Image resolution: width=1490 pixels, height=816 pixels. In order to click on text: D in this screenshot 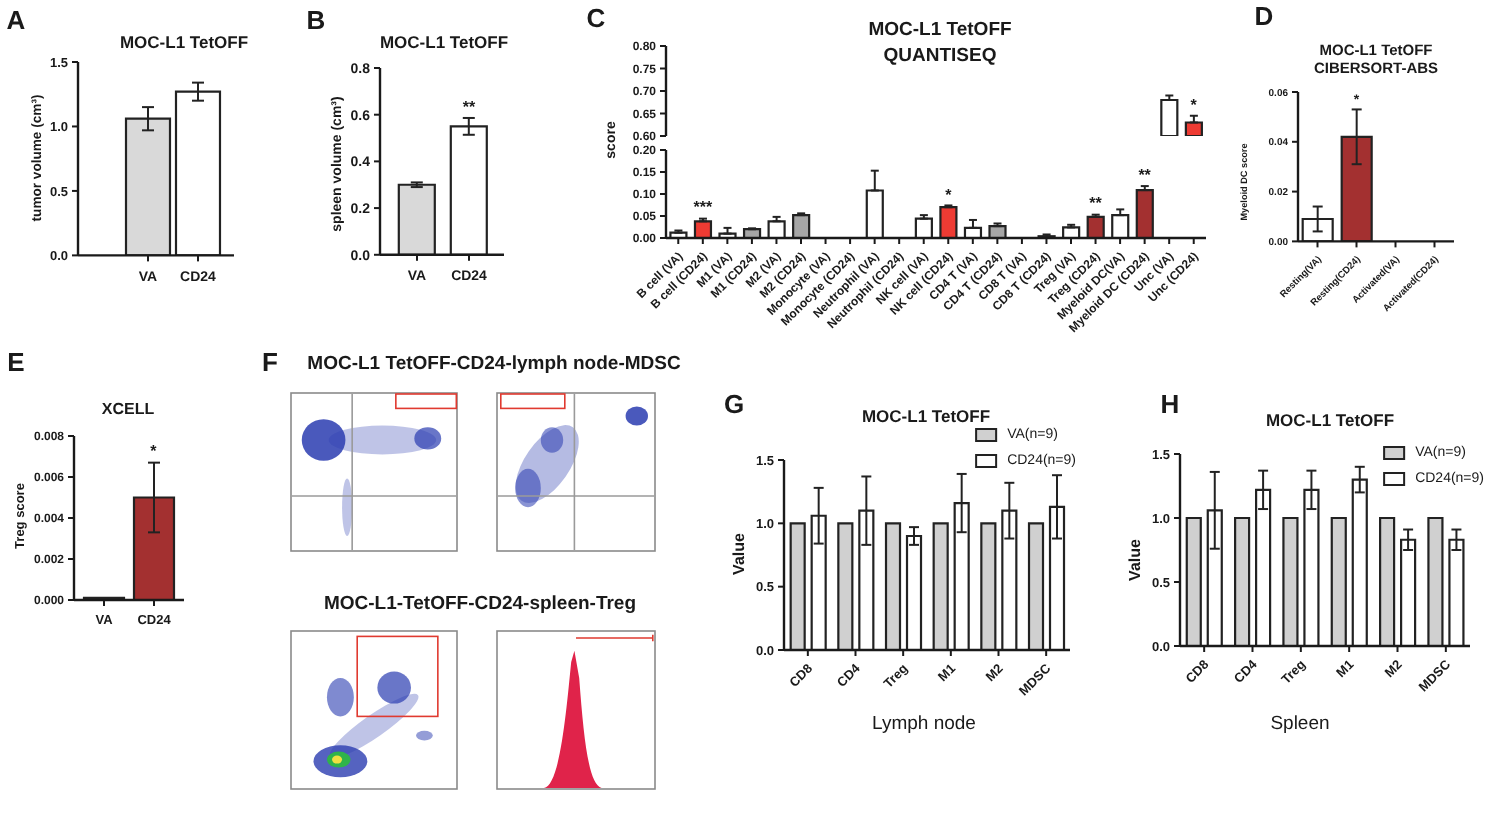, I will do `click(1264, 16)`.